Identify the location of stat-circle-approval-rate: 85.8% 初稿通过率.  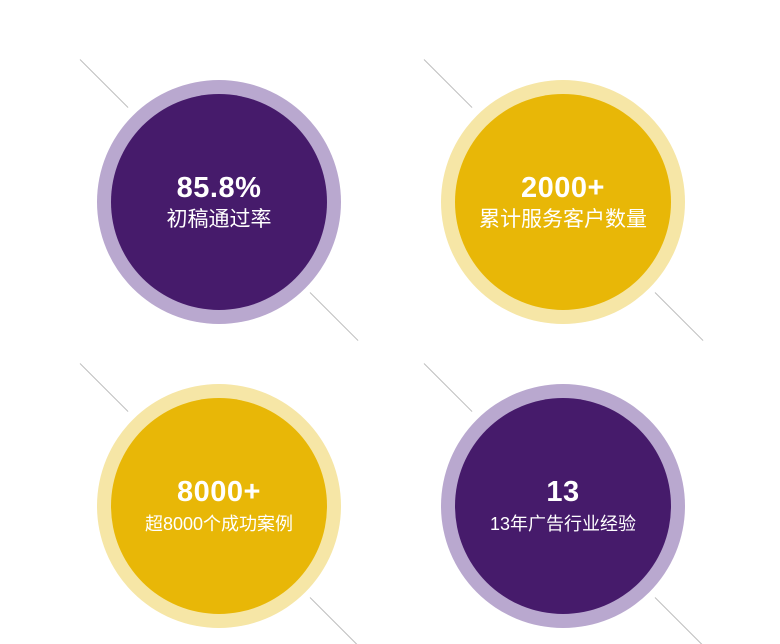
(219, 202).